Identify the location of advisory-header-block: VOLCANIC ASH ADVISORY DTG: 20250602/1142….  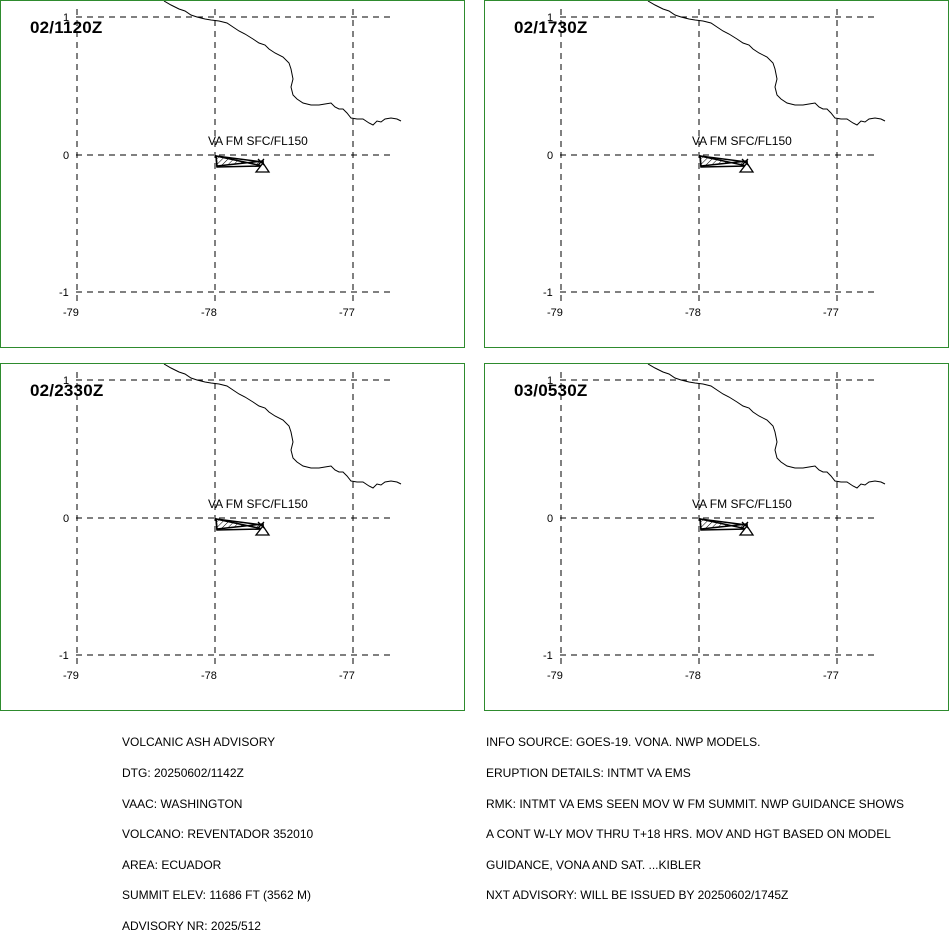
(217, 829).